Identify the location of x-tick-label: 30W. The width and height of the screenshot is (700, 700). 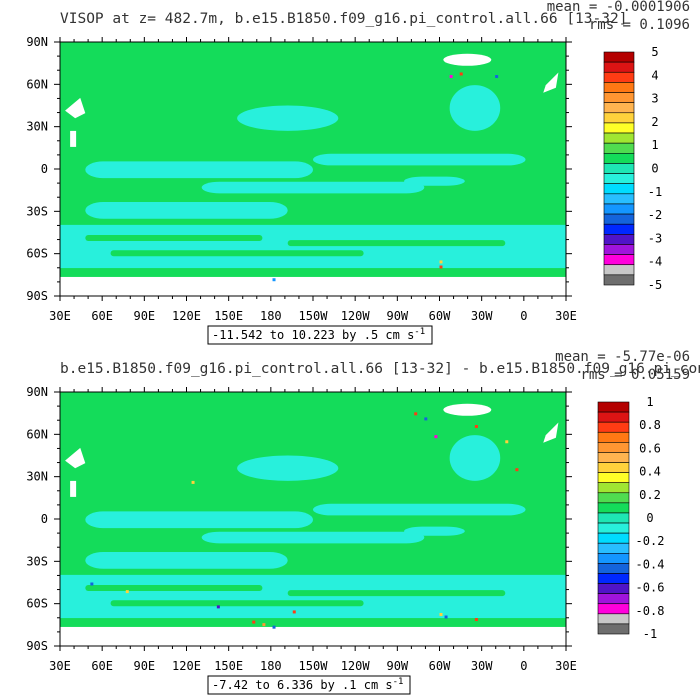
(482, 316).